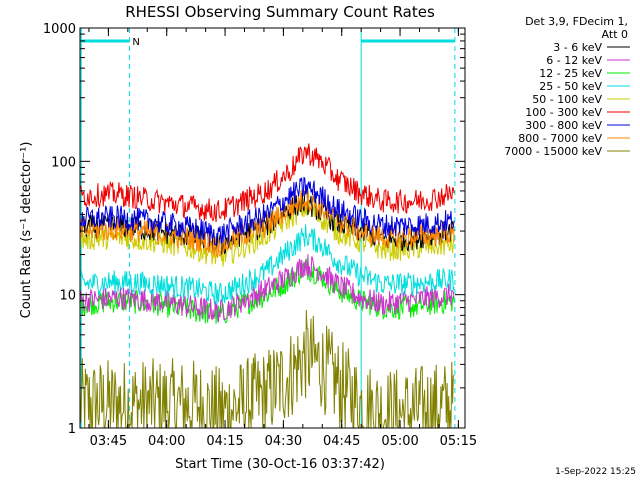 The height and width of the screenshot is (480, 640). Describe the element at coordinates (72, 429) in the screenshot. I see `y-tick-label: 1` at that location.